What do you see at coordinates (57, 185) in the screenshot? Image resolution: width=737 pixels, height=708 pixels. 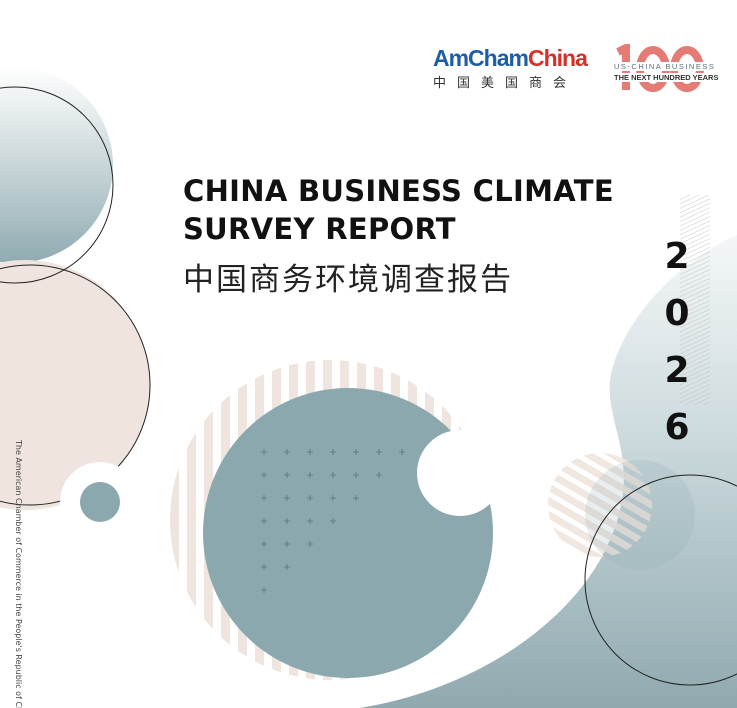 I see `outline-circle-top` at bounding box center [57, 185].